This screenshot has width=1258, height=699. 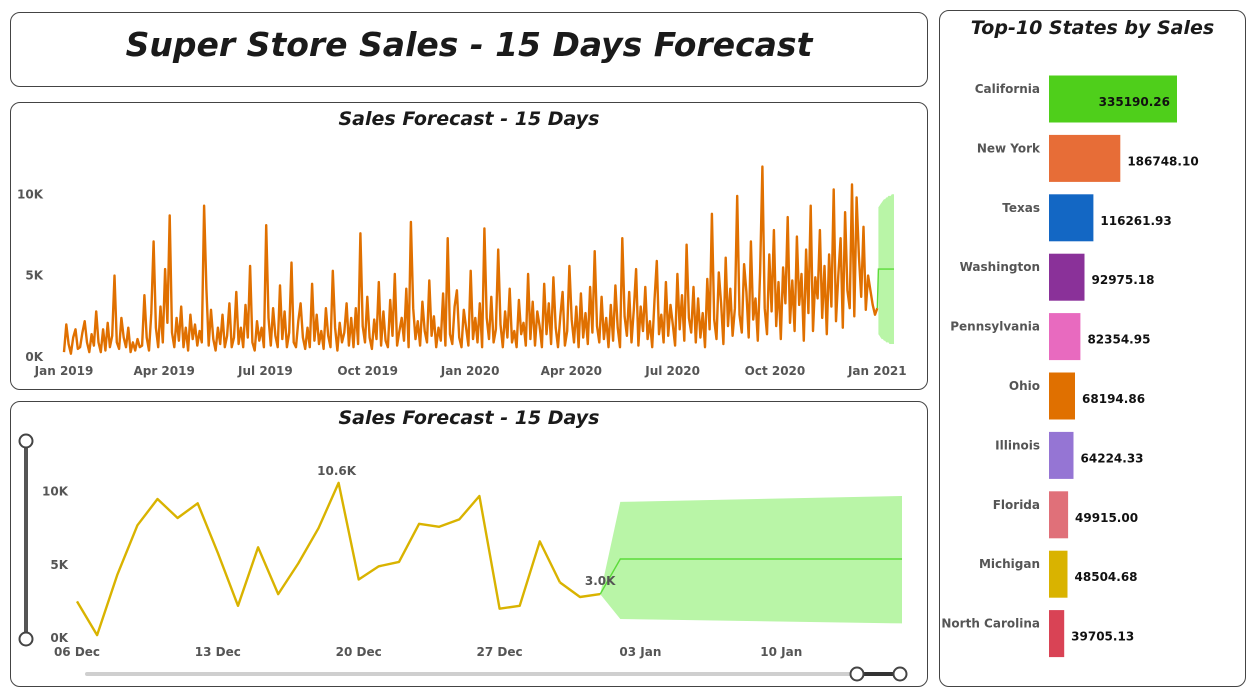 What do you see at coordinates (1009, 148) in the screenshot?
I see `state-label: New York` at bounding box center [1009, 148].